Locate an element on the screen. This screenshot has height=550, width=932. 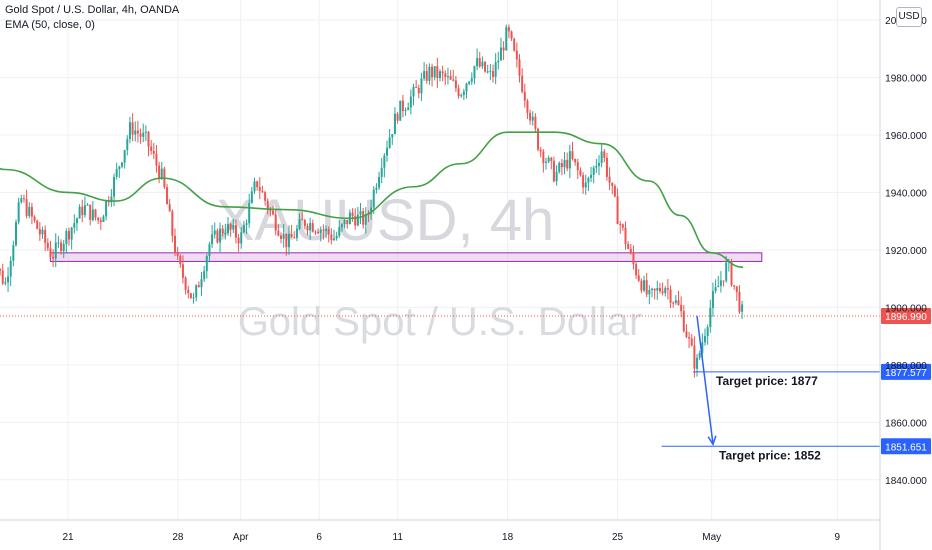
y-tick-label: 1980.000 is located at coordinates (906, 79).